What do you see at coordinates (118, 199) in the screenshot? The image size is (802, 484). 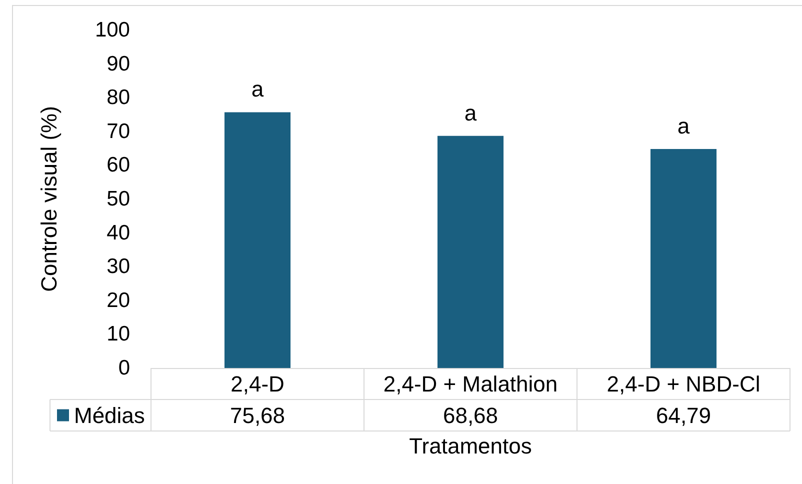 I see `y-tick-label: 50` at bounding box center [118, 199].